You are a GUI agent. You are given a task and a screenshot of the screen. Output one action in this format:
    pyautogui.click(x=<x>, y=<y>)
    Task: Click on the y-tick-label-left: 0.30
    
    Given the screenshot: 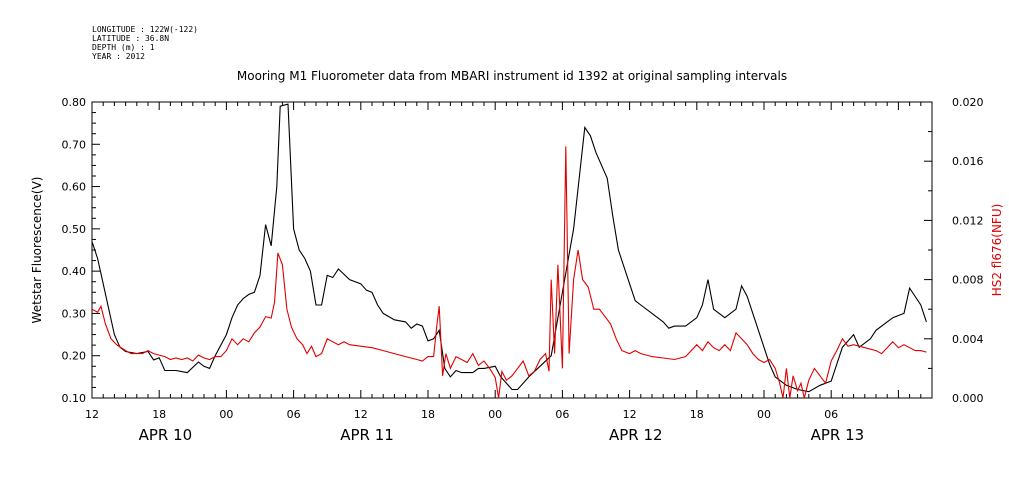 What is the action you would take?
    pyautogui.click(x=74, y=313)
    